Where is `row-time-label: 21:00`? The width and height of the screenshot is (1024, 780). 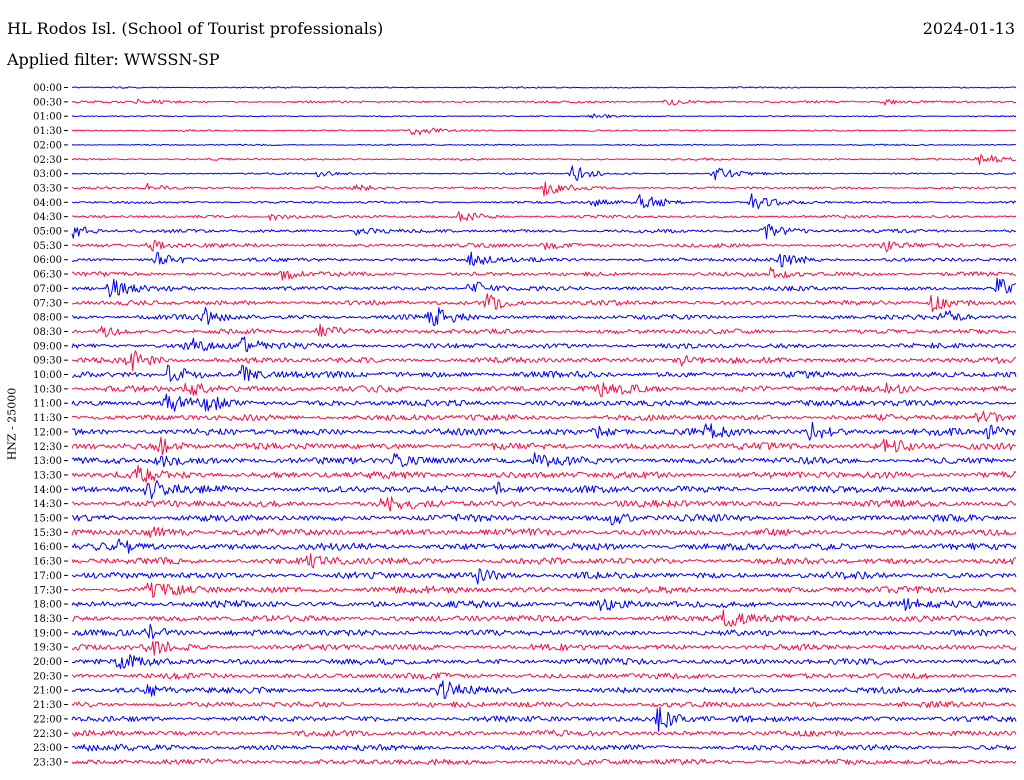 row-time-label: 21:00 is located at coordinates (47, 691).